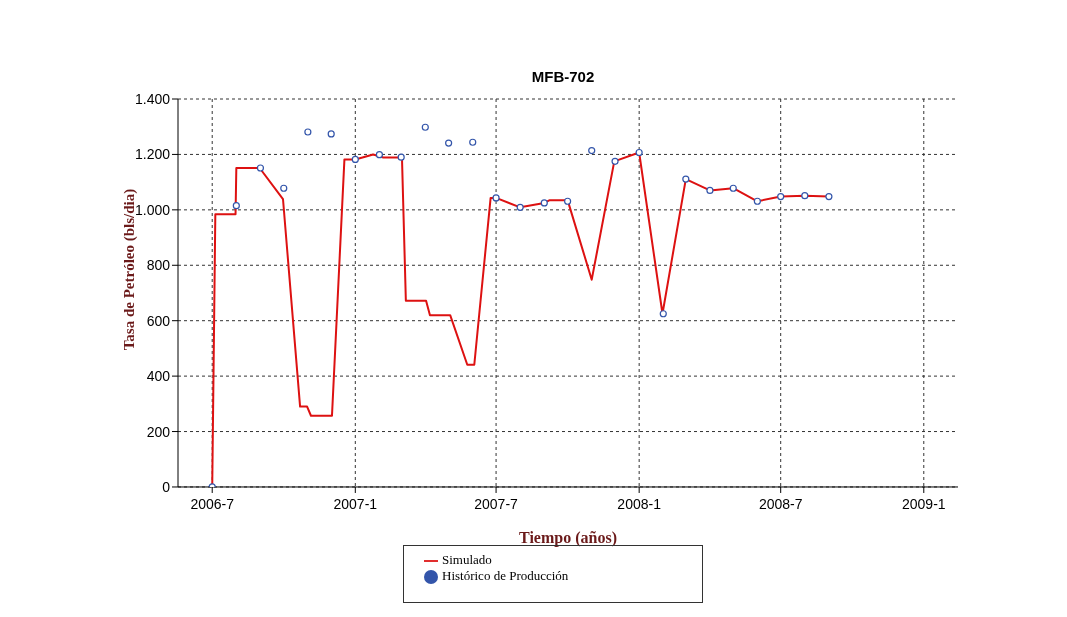  I want to click on y-tick-label: 1.200, so click(152, 154).